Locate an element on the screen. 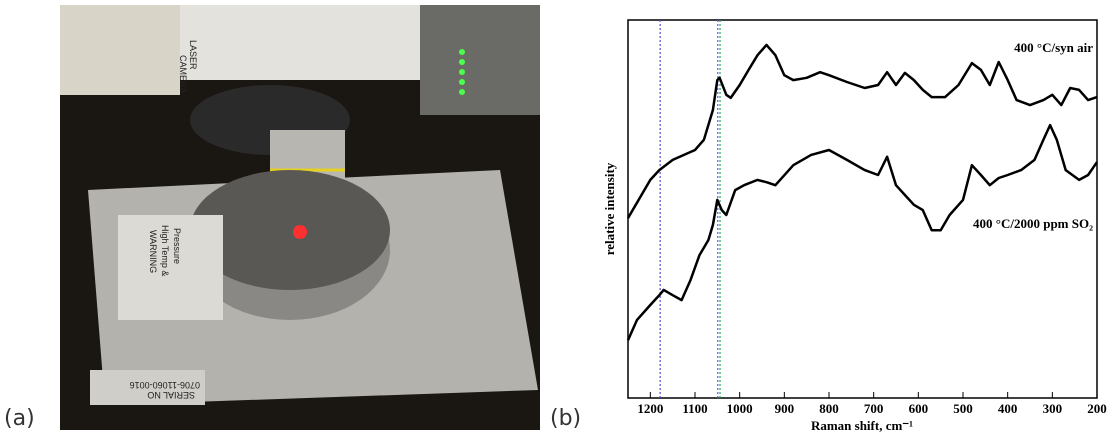  x-tick-label: 1000 is located at coordinates (740, 408).